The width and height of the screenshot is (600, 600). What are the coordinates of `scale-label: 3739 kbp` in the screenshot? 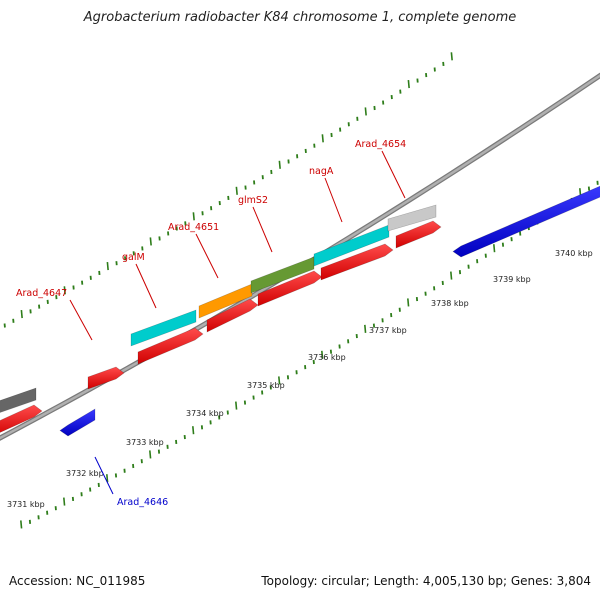 It's located at (512, 279).